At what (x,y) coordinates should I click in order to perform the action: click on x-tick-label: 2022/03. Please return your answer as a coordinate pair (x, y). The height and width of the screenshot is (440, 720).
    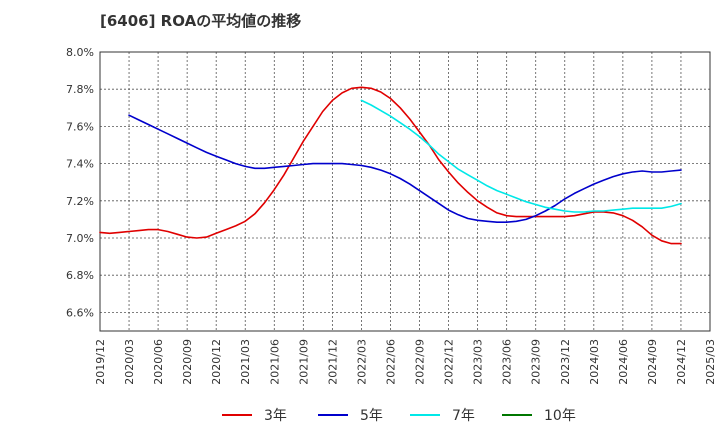
    Looking at the image, I should click on (361, 362).